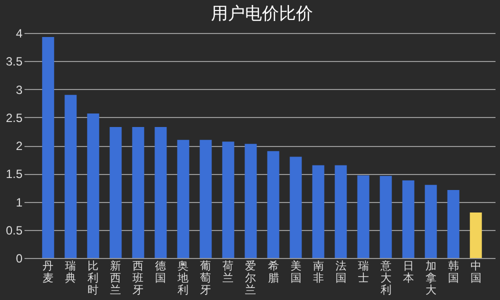  What do you see at coordinates (206, 278) in the screenshot?
I see `x-tick-label: 葡萄牙` at bounding box center [206, 278].